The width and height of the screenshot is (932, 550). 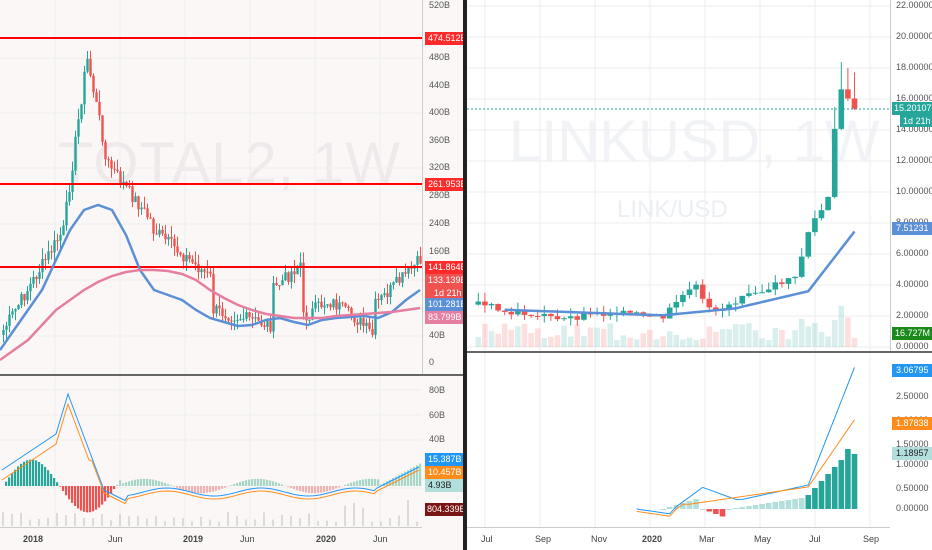 I want to click on linkusd-macd-tag: 3.06795, so click(x=912, y=370).